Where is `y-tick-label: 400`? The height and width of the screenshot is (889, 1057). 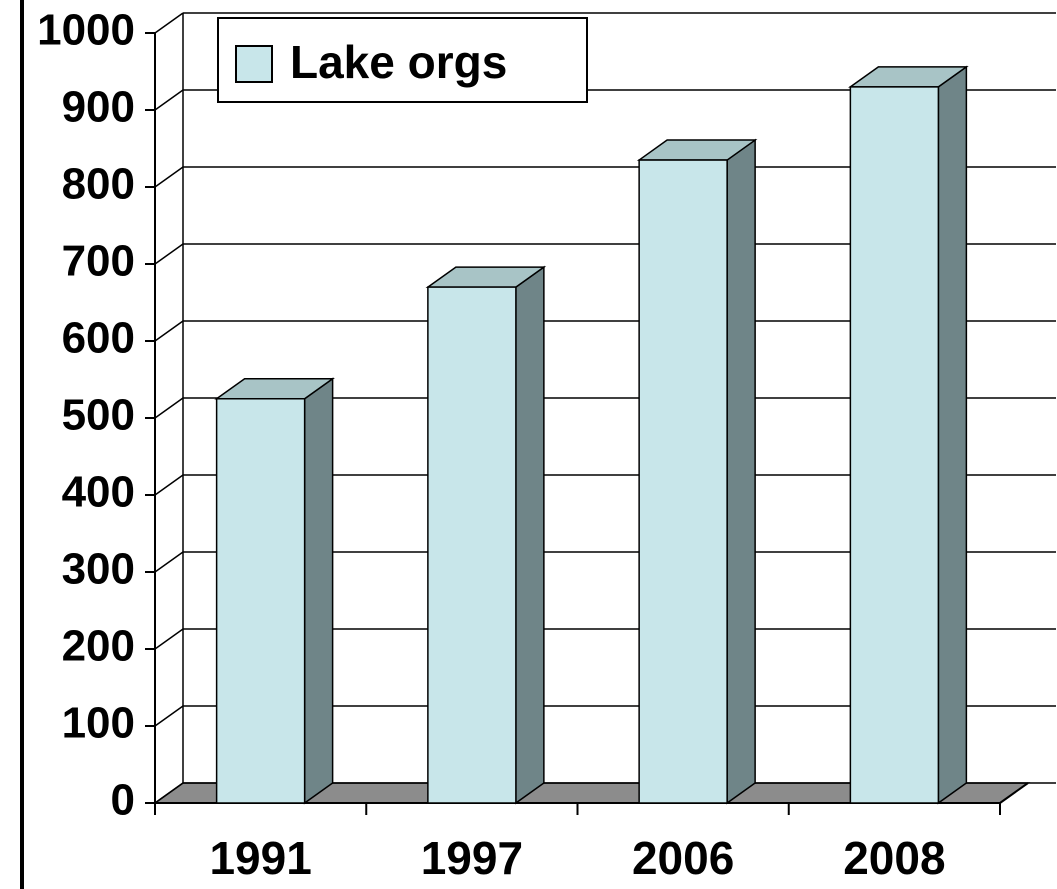 y-tick-label: 400 is located at coordinates (98, 492).